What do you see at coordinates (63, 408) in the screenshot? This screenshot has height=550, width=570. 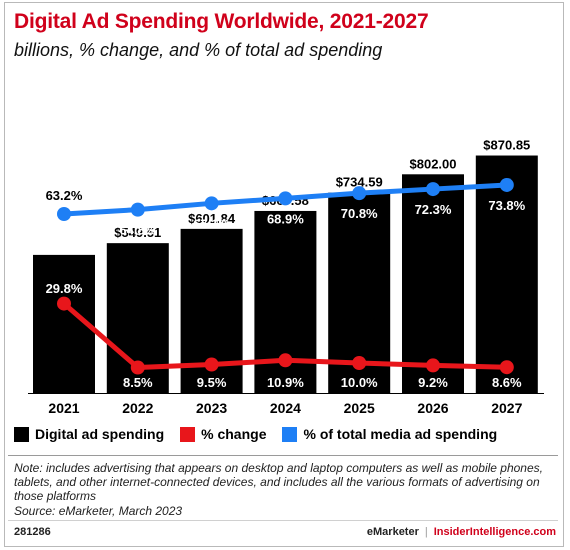 I see `x-tick-label: 2021` at bounding box center [63, 408].